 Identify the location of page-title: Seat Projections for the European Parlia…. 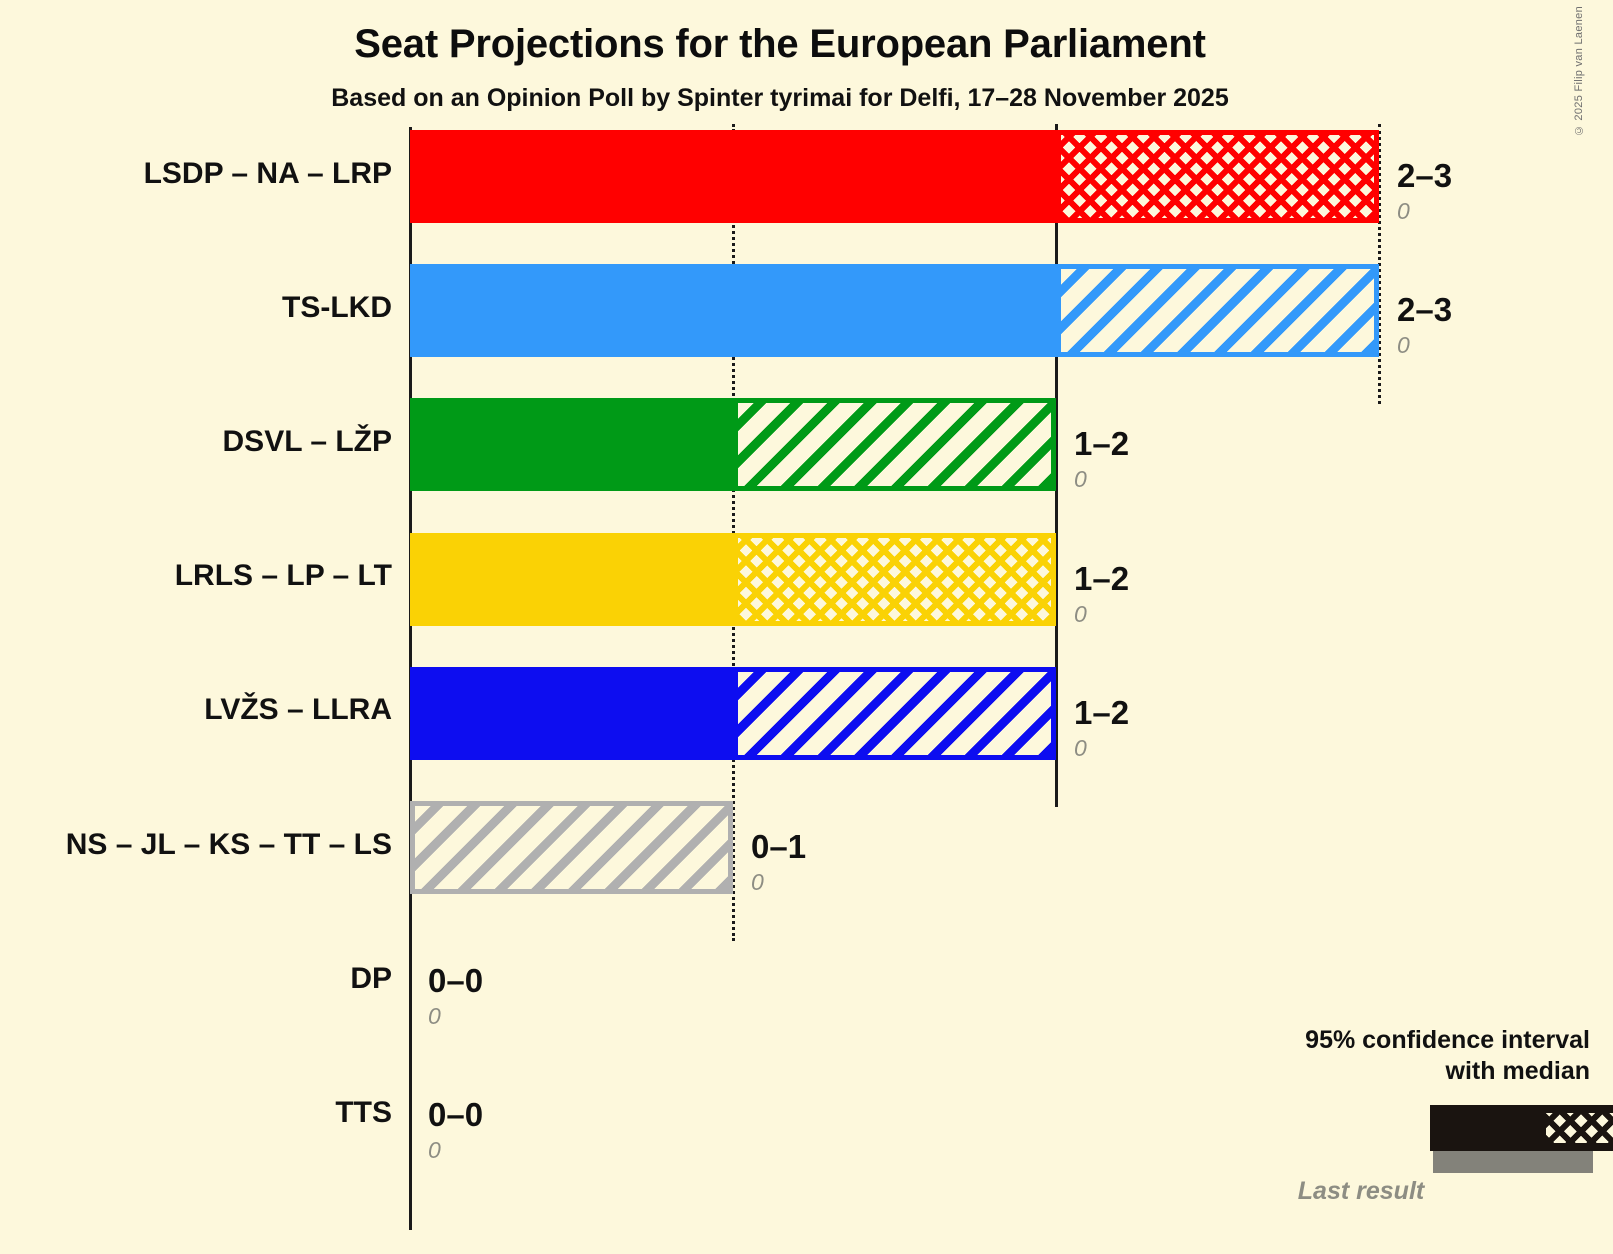
(780, 44).